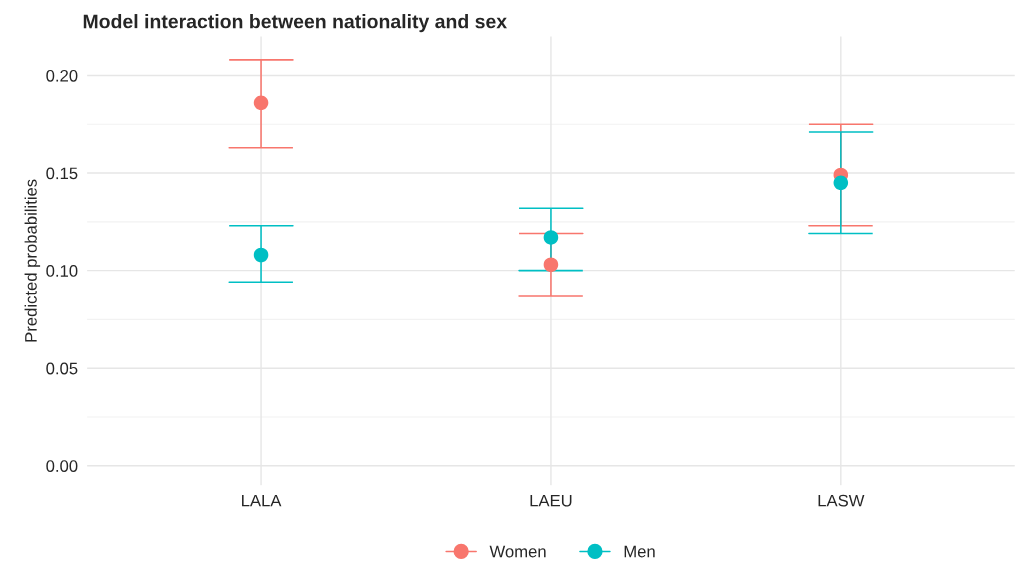 Image resolution: width=1025 pixels, height=561 pixels. I want to click on x-tick-label: LALA, so click(262, 500).